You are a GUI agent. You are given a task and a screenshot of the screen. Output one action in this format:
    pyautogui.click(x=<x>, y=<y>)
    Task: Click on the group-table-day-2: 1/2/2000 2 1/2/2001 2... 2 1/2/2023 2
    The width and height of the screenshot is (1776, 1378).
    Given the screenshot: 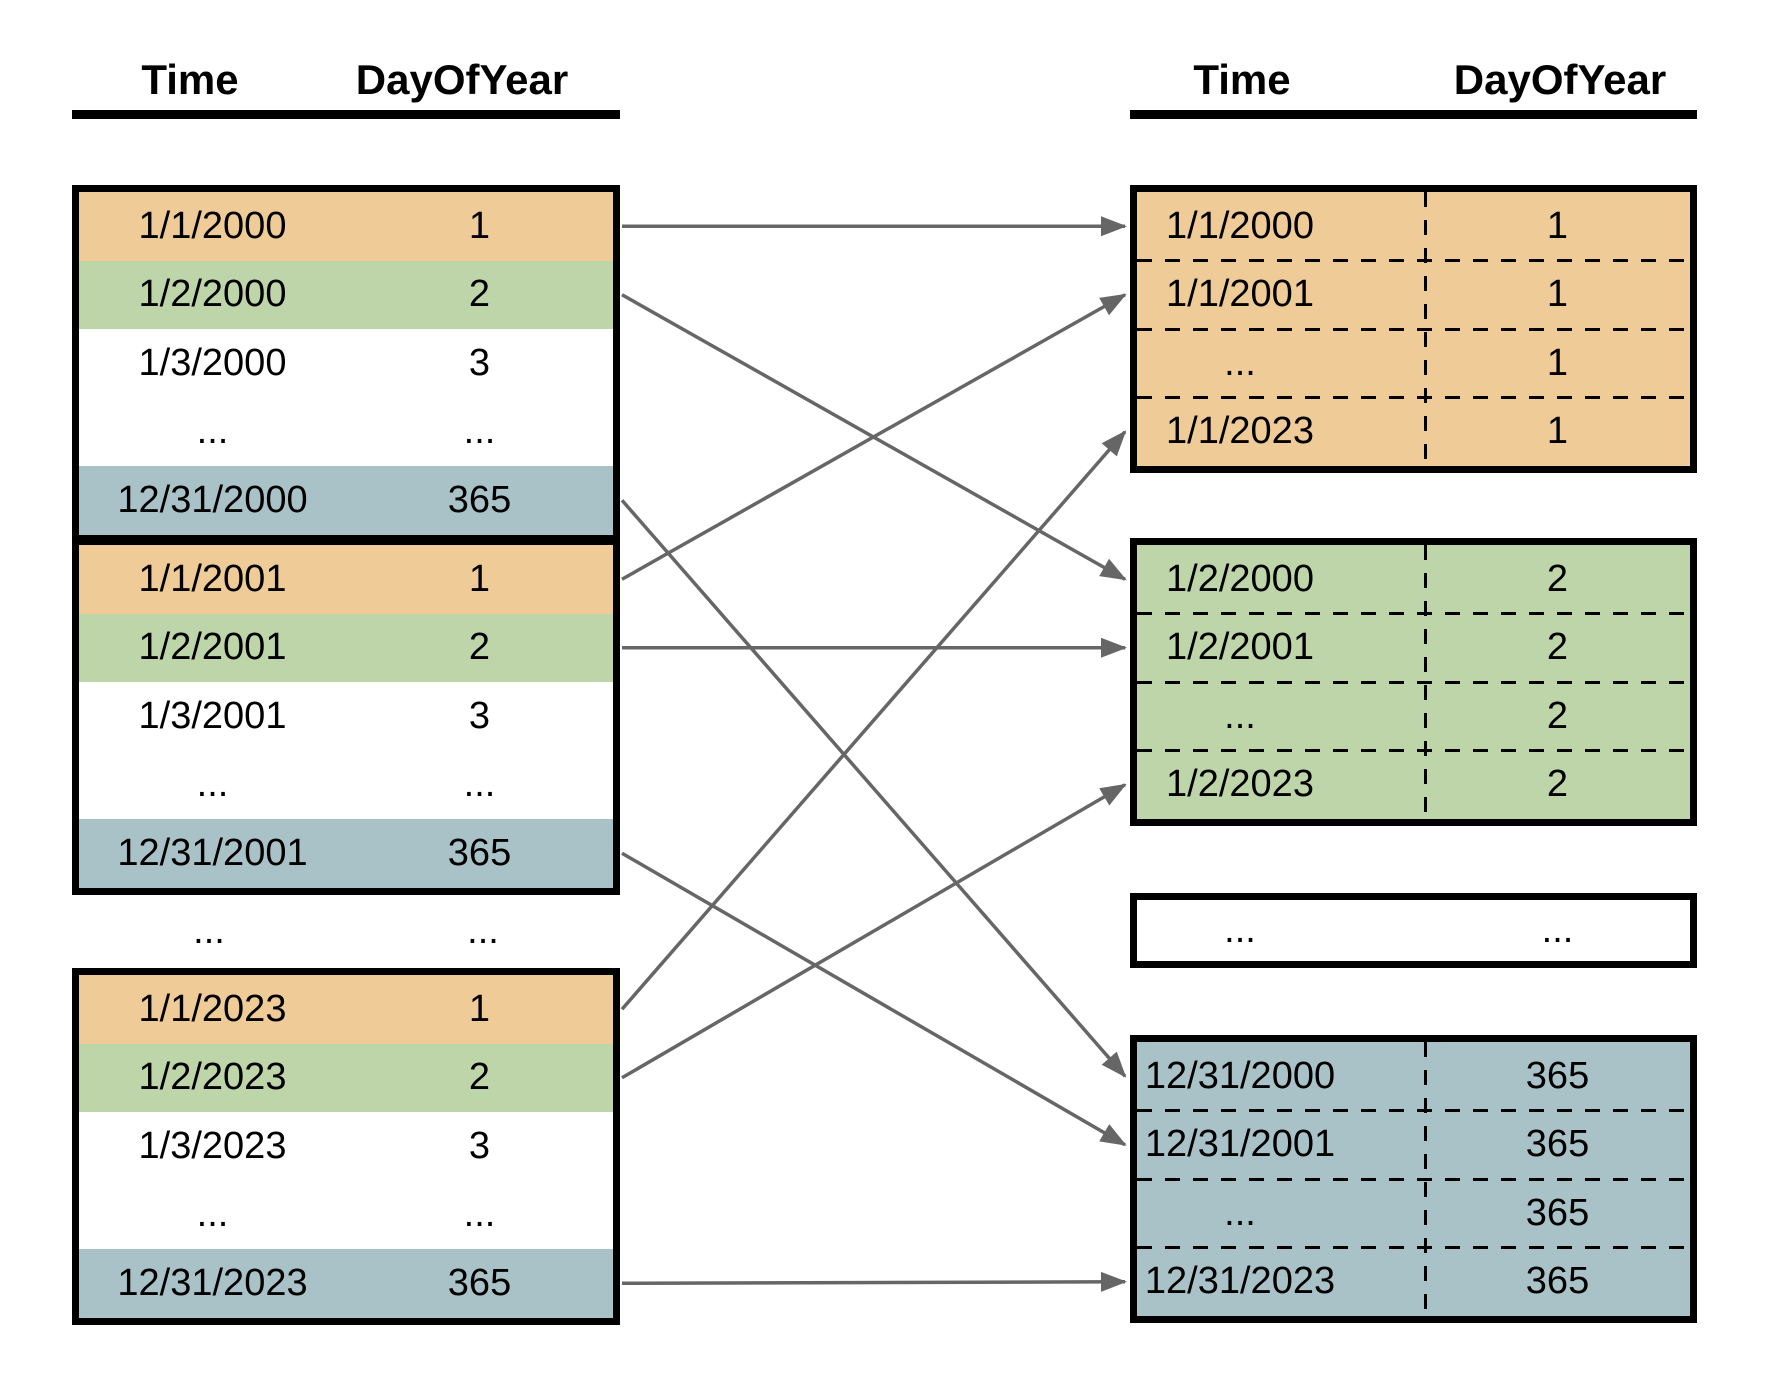 What is the action you would take?
    pyautogui.click(x=1413, y=682)
    